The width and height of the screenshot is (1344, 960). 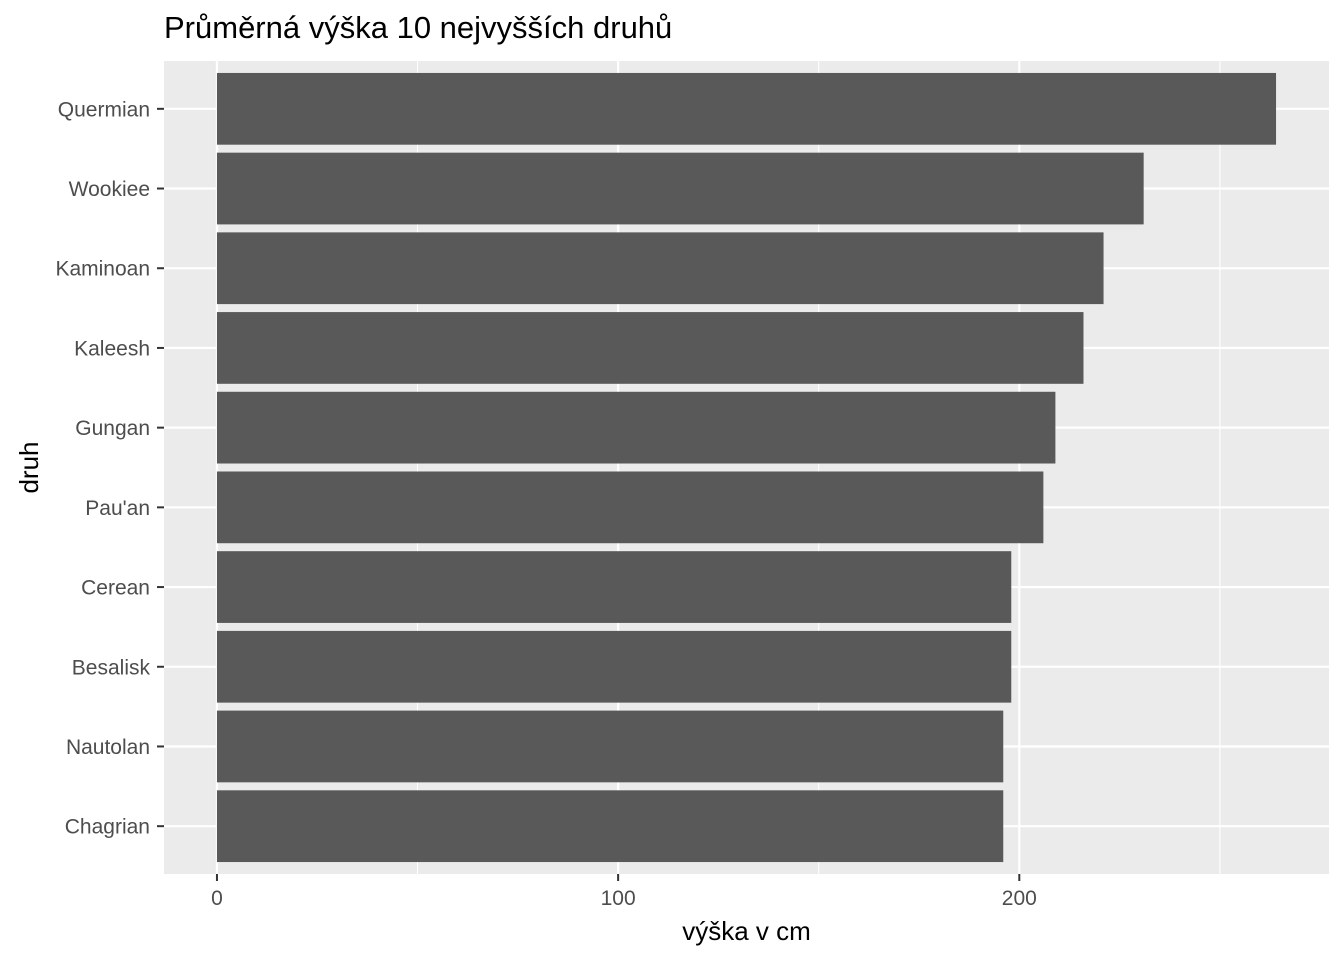 What do you see at coordinates (108, 747) in the screenshot?
I see `y-tick-label: Nautolan` at bounding box center [108, 747].